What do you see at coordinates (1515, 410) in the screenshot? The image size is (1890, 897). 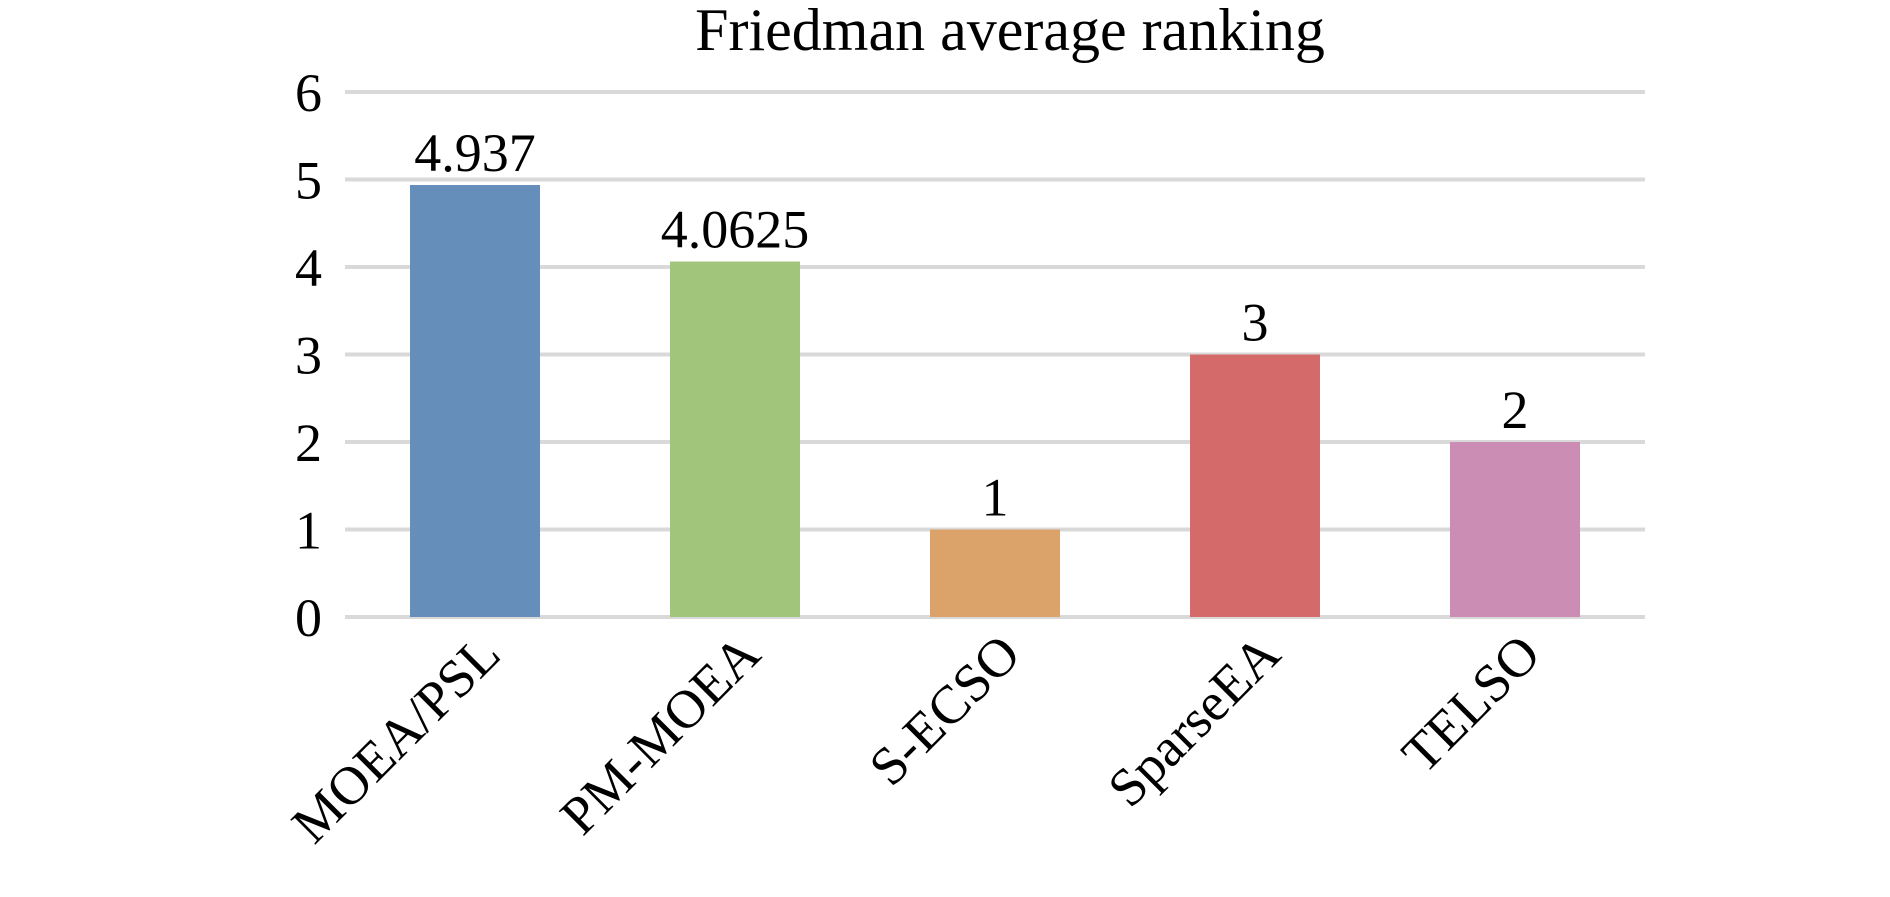 I see `data-label: 2` at bounding box center [1515, 410].